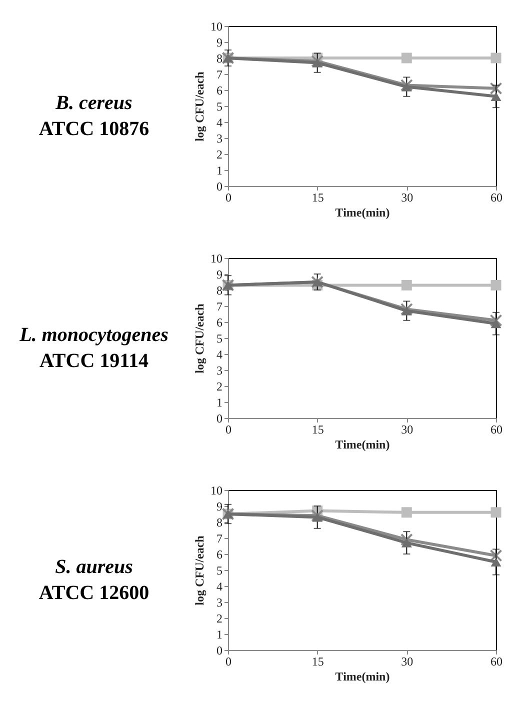 The width and height of the screenshot is (520, 708). What do you see at coordinates (94, 129) in the screenshot?
I see `text: ATCC 10876` at bounding box center [94, 129].